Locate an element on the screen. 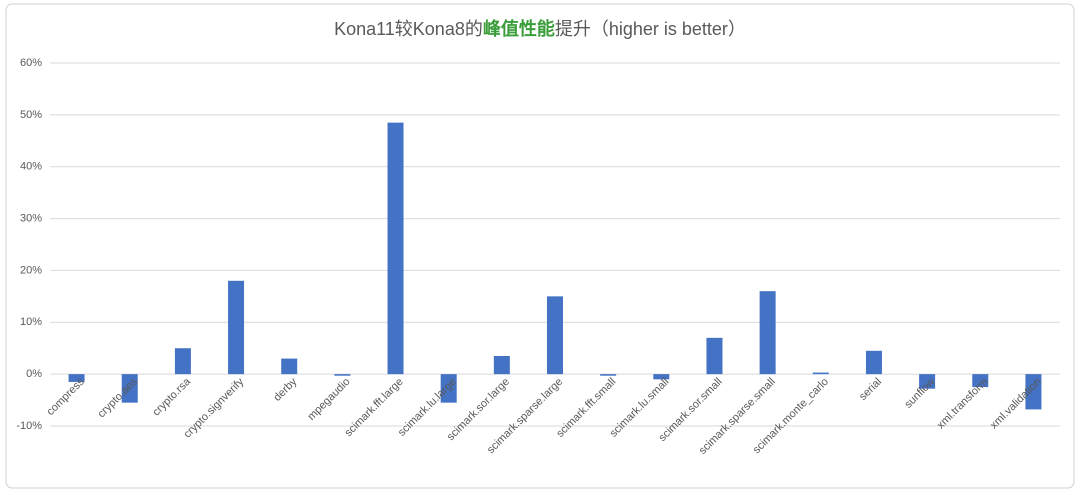 Image resolution: width=1080 pixels, height=493 pixels. y-tick-label: -10% is located at coordinates (29, 426).